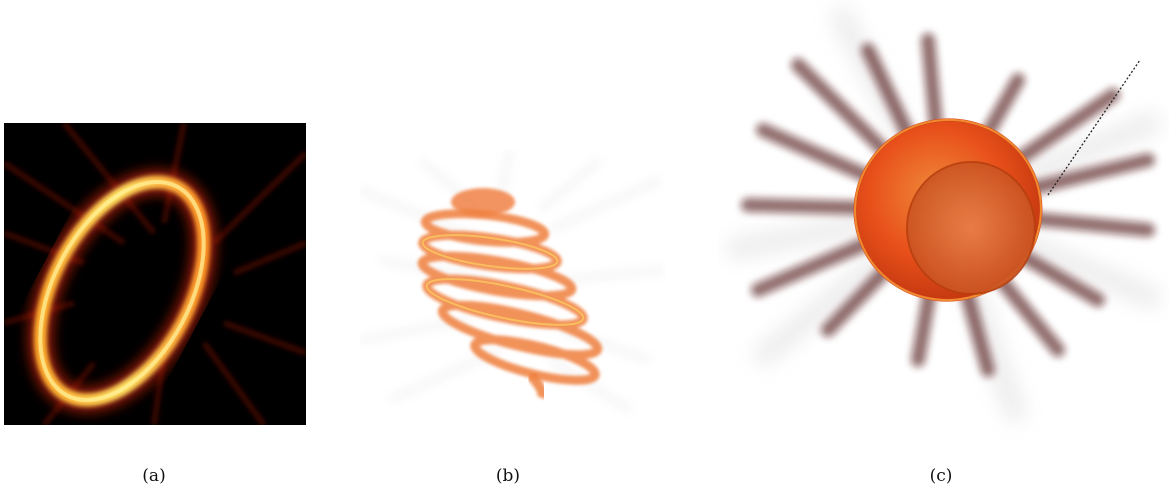  Describe the element at coordinates (941, 476) in the screenshot. I see `caption-c: (c)` at that location.